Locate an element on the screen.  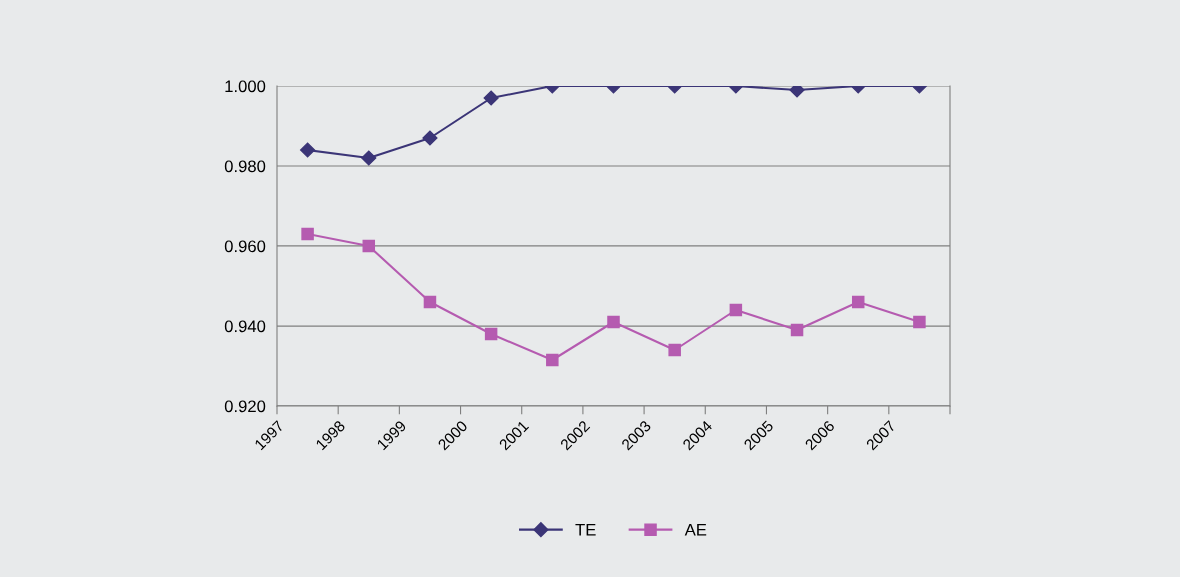
y-tick-label: 0.920 is located at coordinates (245, 406).